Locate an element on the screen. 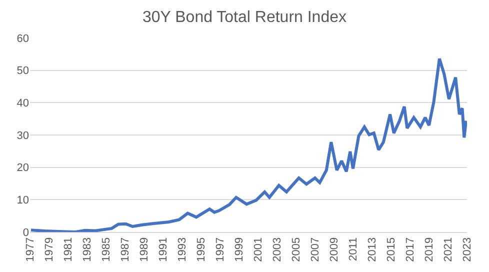 Image resolution: width=489 pixels, height=272 pixels. x-tick-label: 2013 is located at coordinates (372, 249).